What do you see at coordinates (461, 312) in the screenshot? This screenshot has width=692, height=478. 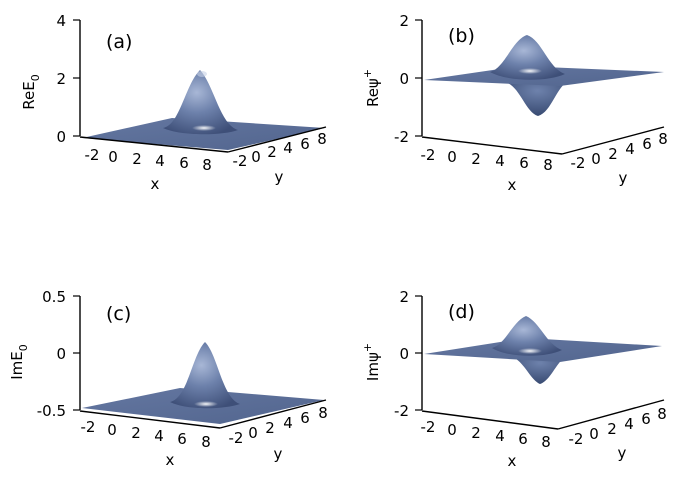 I see `panel-label: (d)` at bounding box center [461, 312].